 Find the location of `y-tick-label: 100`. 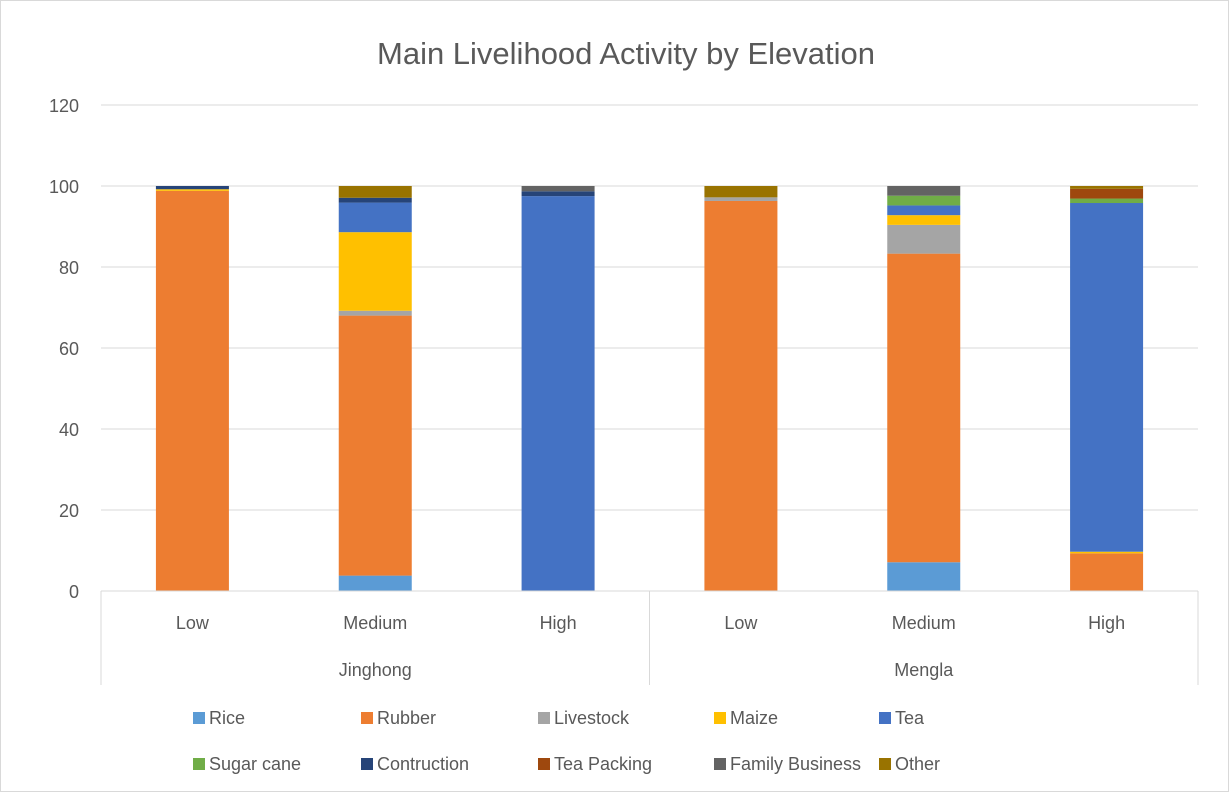

y-tick-label: 100 is located at coordinates (64, 187).